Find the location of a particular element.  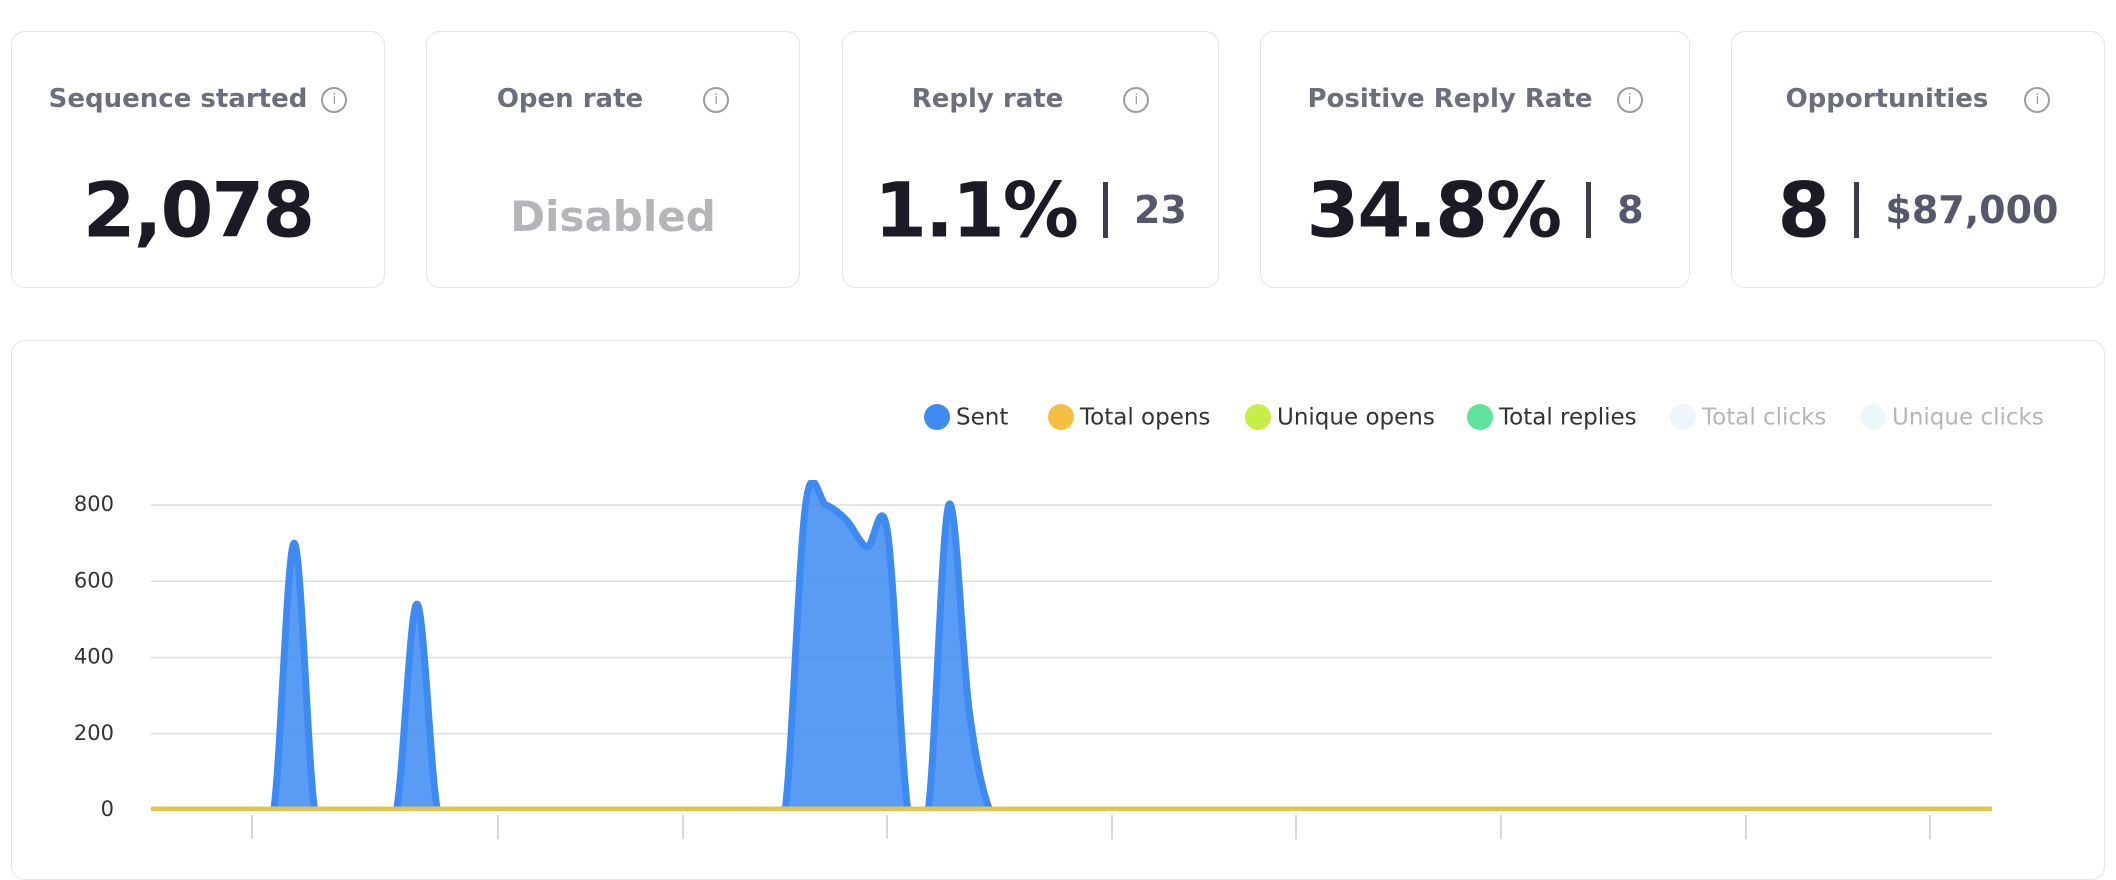

card-value-text: 1.1% is located at coordinates (976, 210).